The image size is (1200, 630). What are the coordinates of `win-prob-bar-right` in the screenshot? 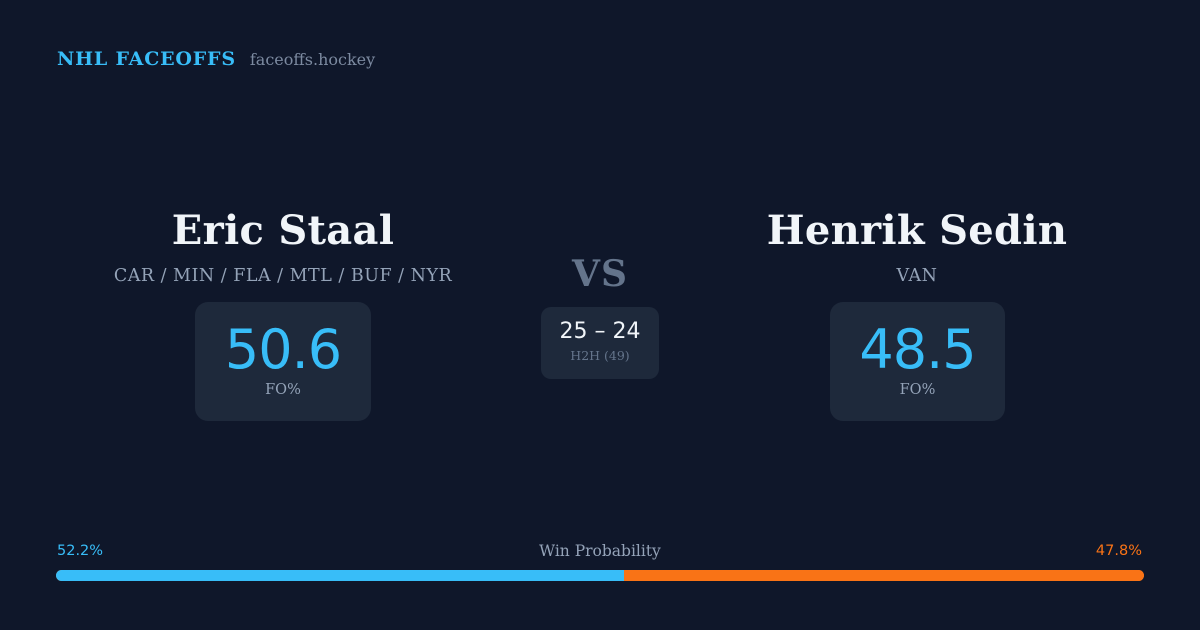 It's located at (883, 575).